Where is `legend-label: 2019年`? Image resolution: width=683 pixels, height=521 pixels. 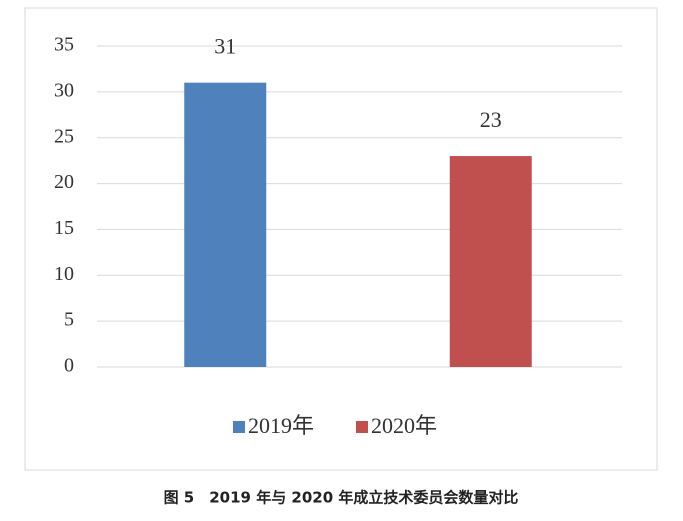
legend-label: 2019年 is located at coordinates (281, 425).